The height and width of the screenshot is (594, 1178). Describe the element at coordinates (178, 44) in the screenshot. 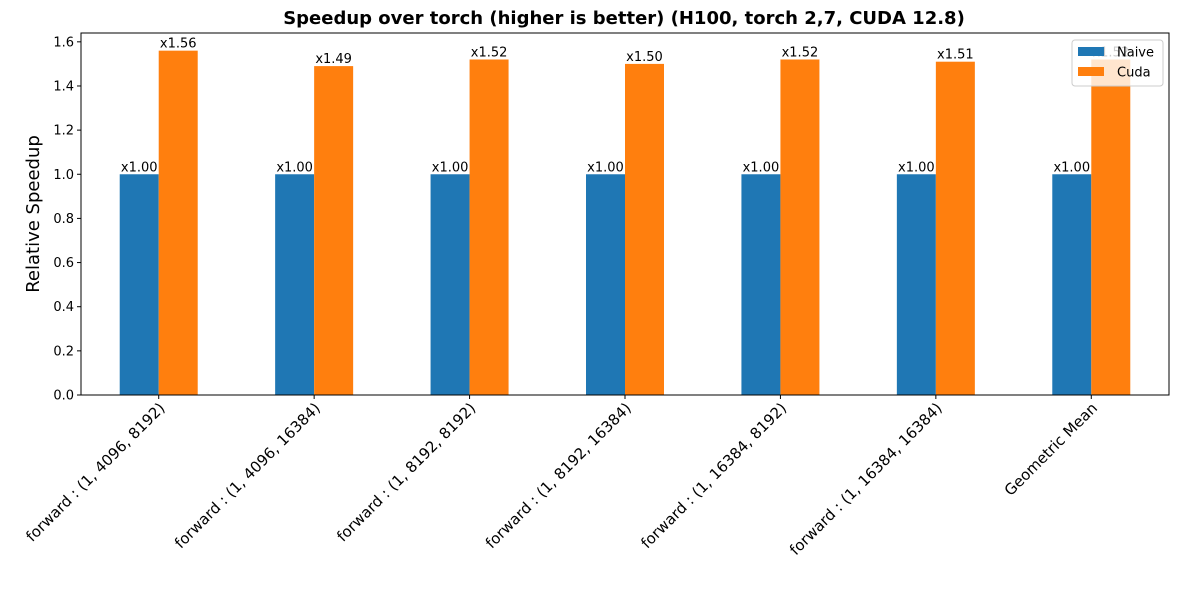

I see `data-label-cuda-0: x1.56` at that location.